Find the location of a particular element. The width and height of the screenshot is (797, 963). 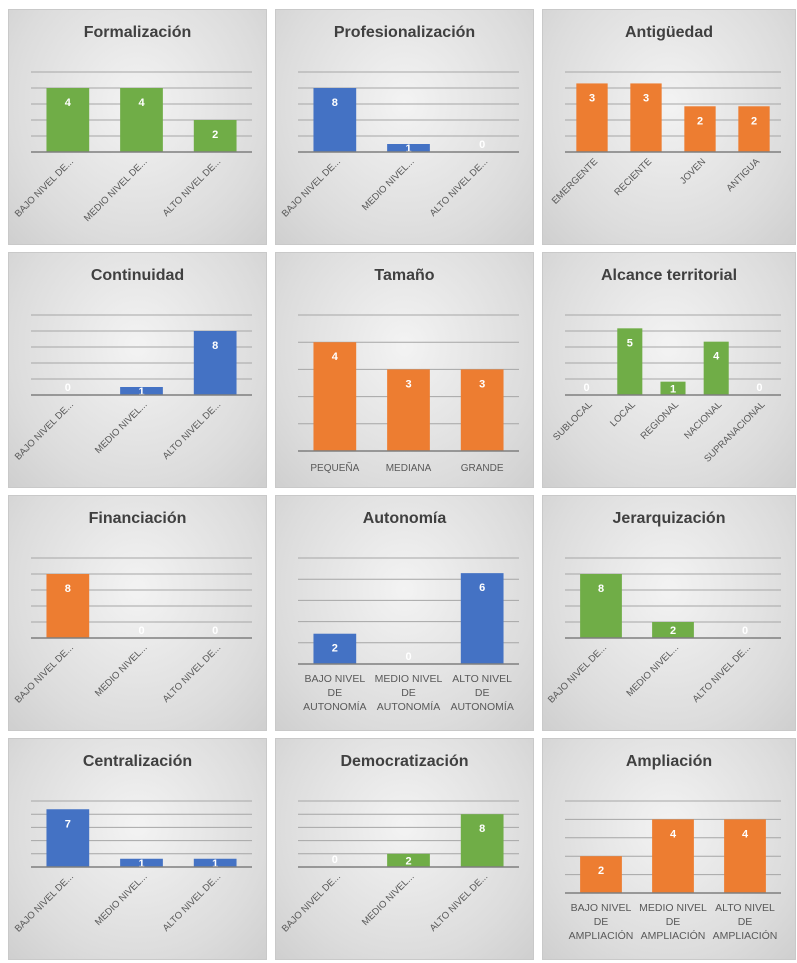

chart-title: Alcance territorial is located at coordinates (669, 275).